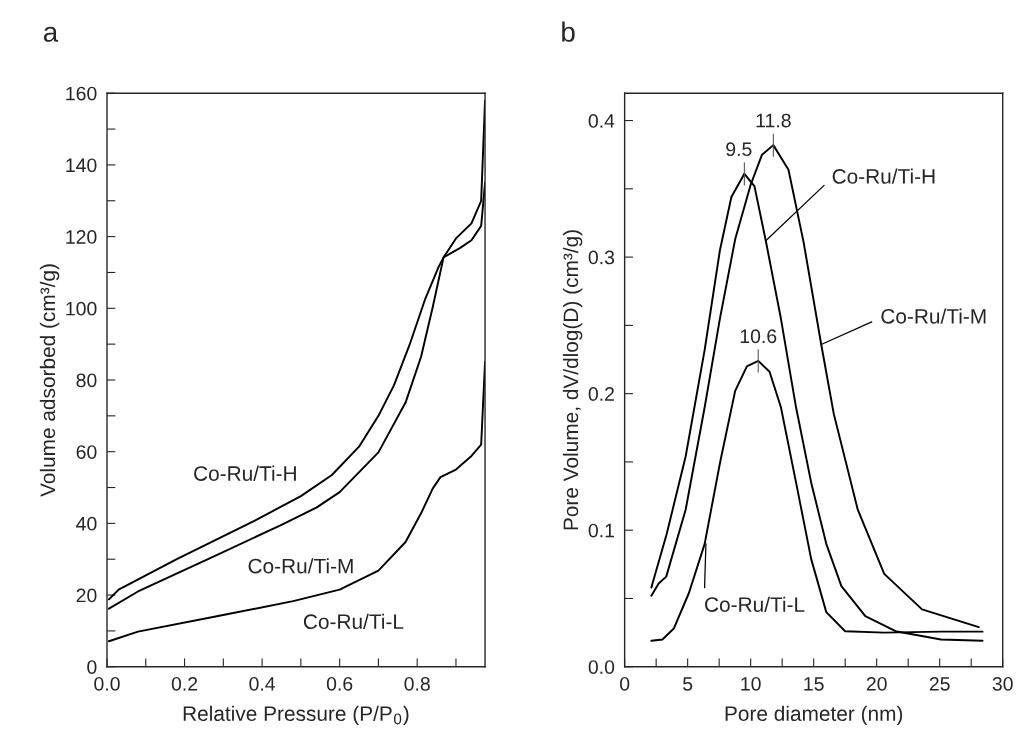 The height and width of the screenshot is (740, 1019). I want to click on y-tick-label: 0.2, so click(601, 394).